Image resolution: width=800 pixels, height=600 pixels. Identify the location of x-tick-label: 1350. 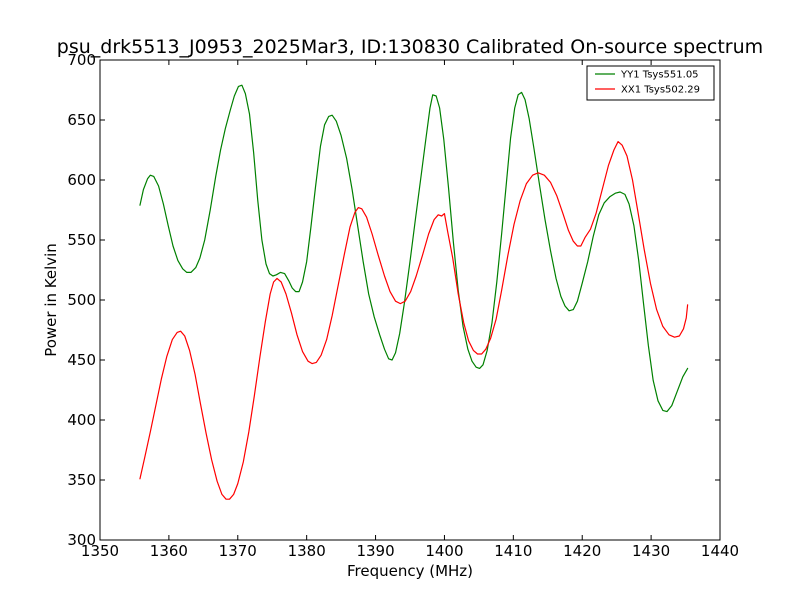
(100, 551).